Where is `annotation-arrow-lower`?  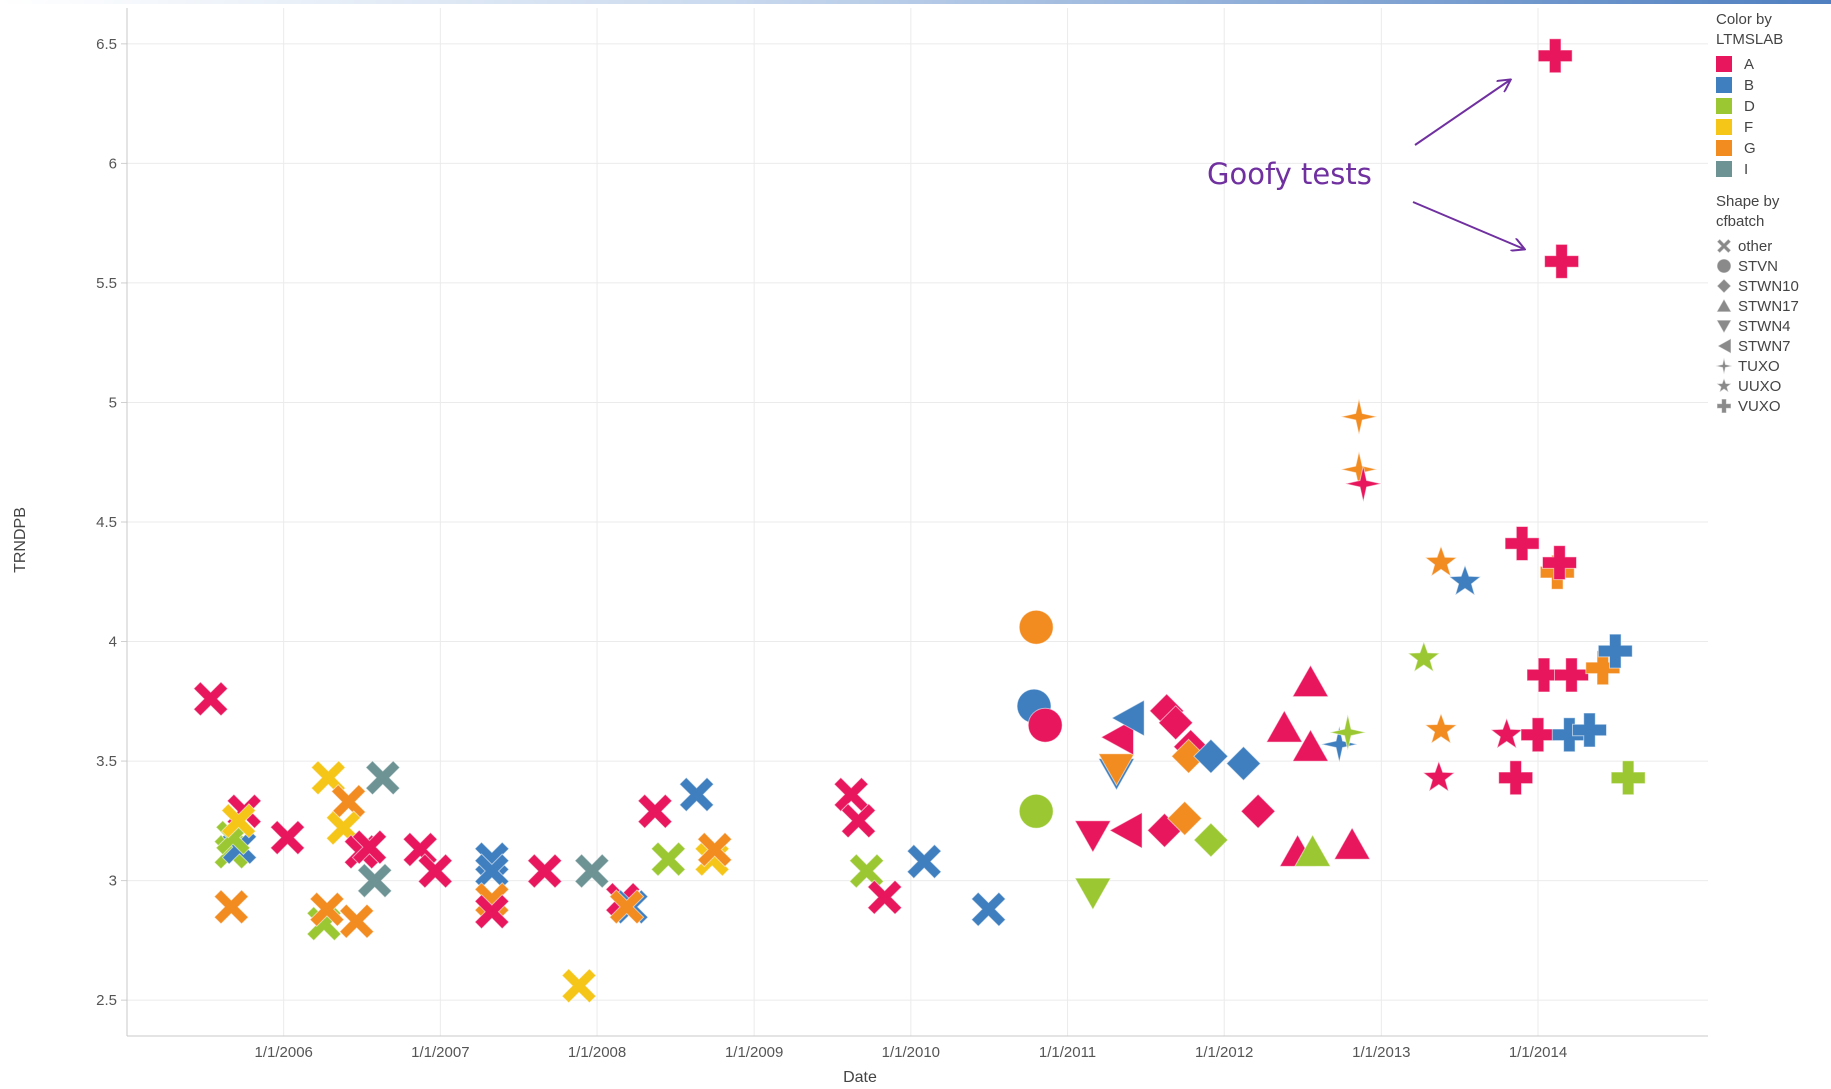 annotation-arrow-lower is located at coordinates (1468, 225).